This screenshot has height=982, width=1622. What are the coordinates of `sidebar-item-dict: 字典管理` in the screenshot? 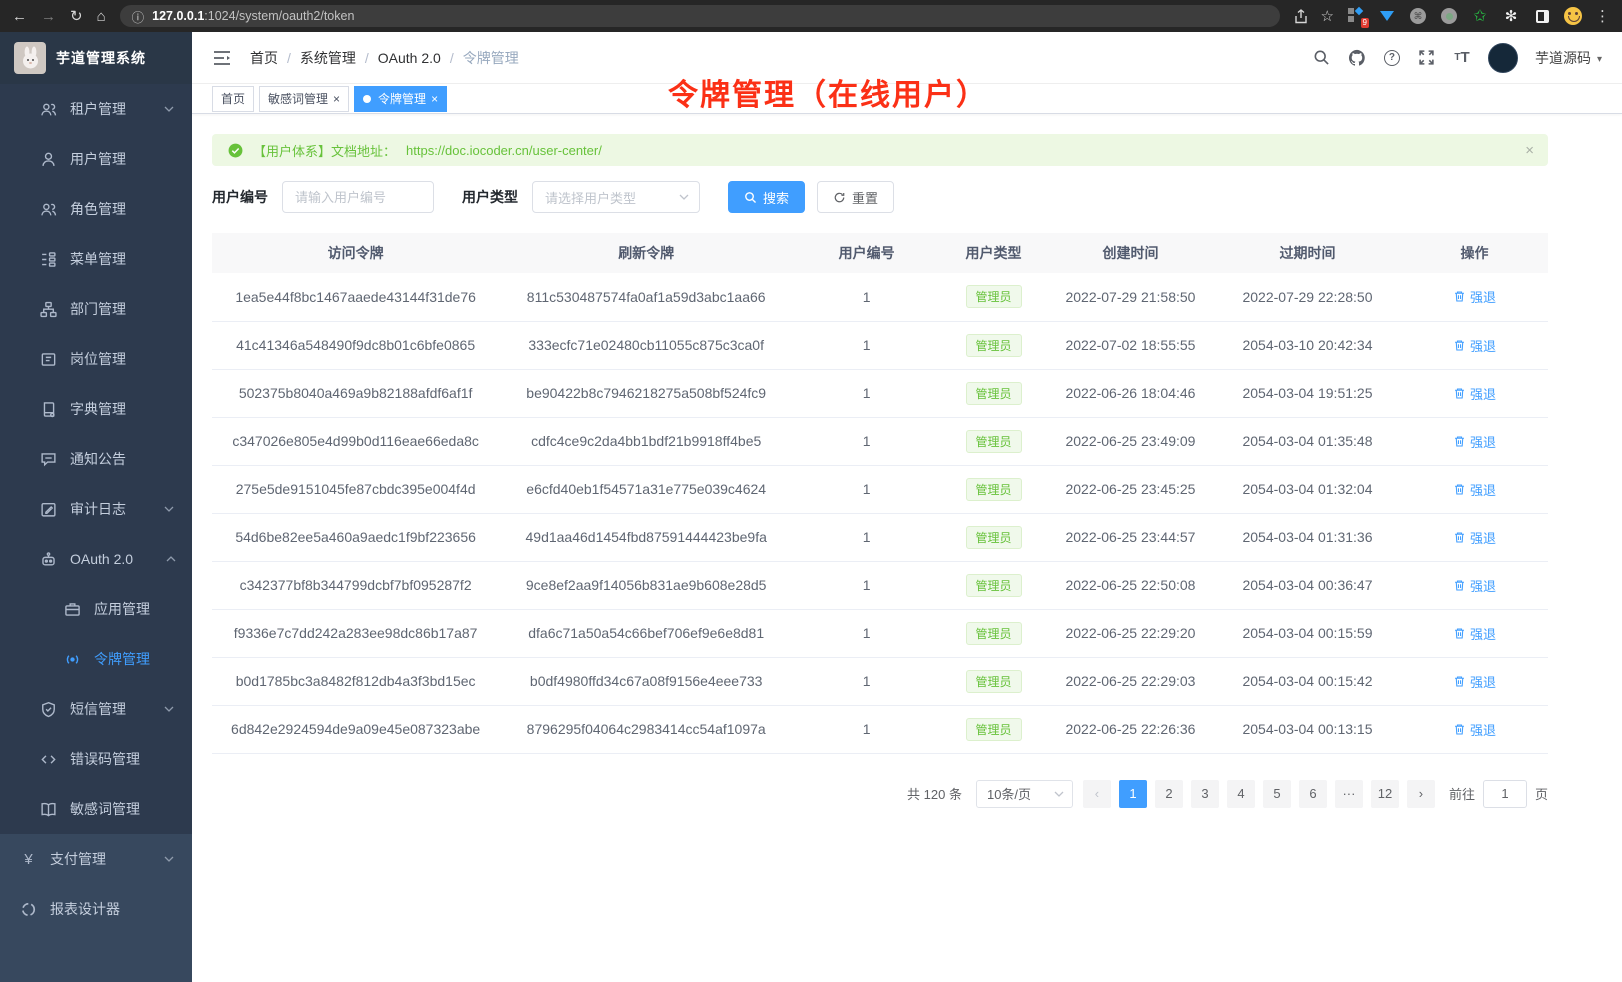 It's located at (96, 409).